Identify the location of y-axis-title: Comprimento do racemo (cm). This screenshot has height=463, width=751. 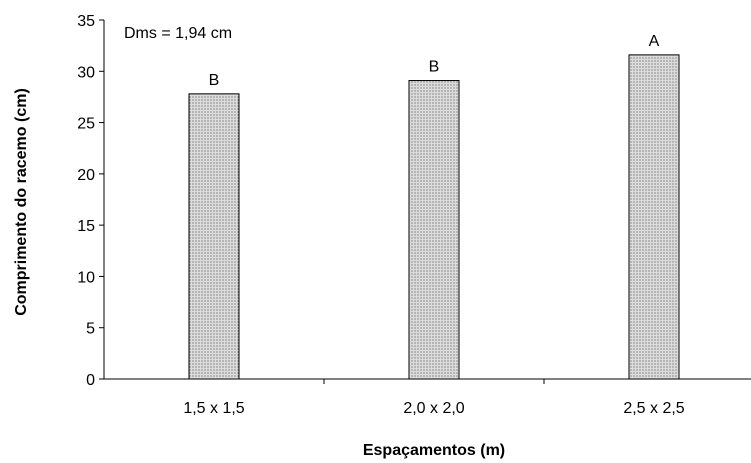
(21, 202).